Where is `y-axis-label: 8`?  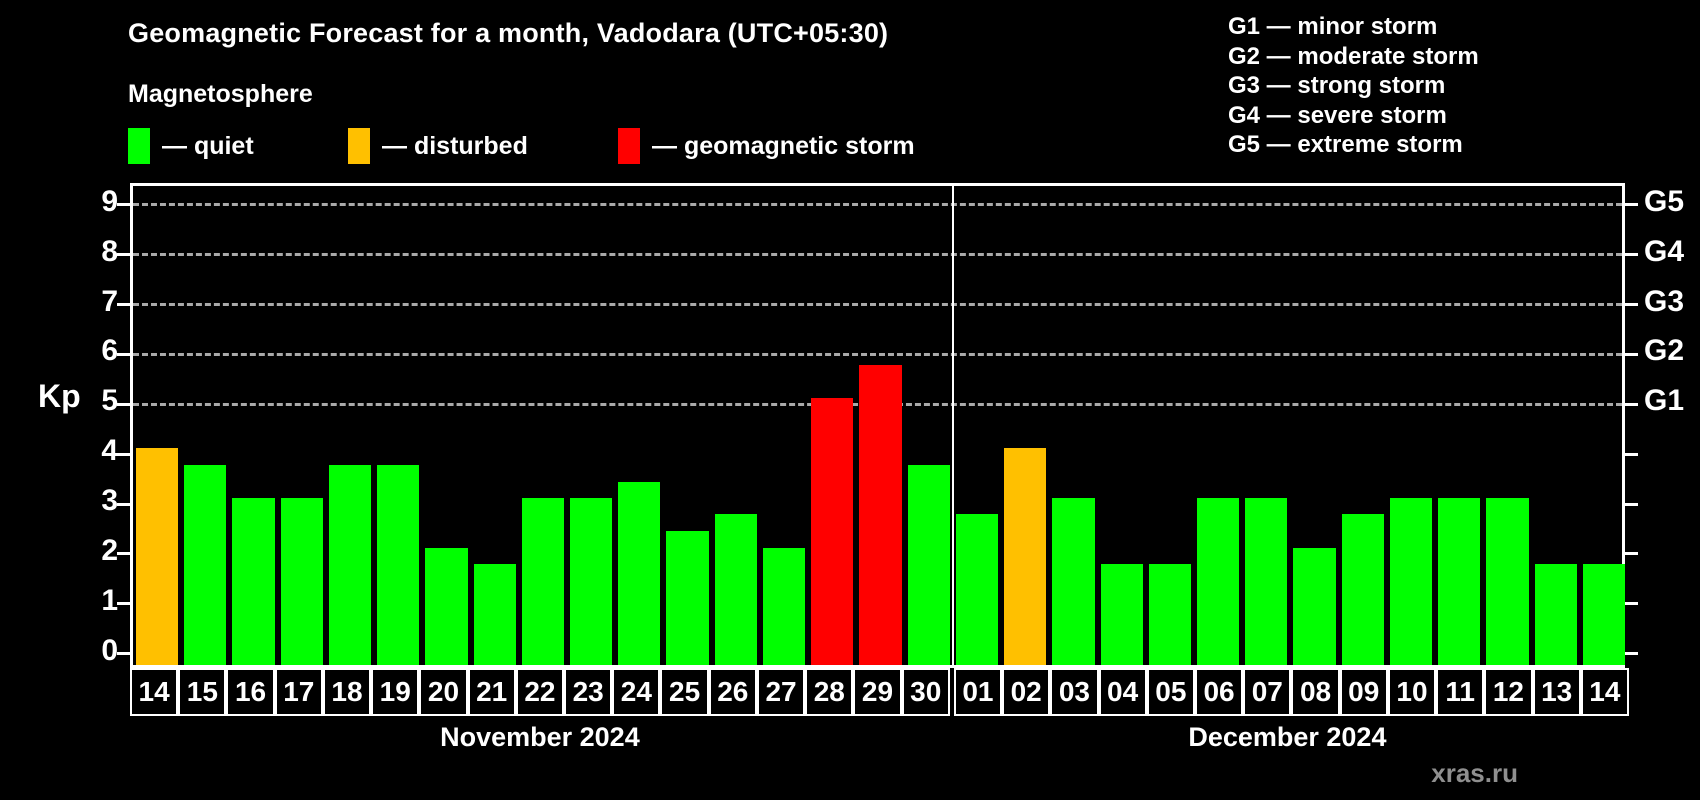
y-axis-label: 8 is located at coordinates (109, 251).